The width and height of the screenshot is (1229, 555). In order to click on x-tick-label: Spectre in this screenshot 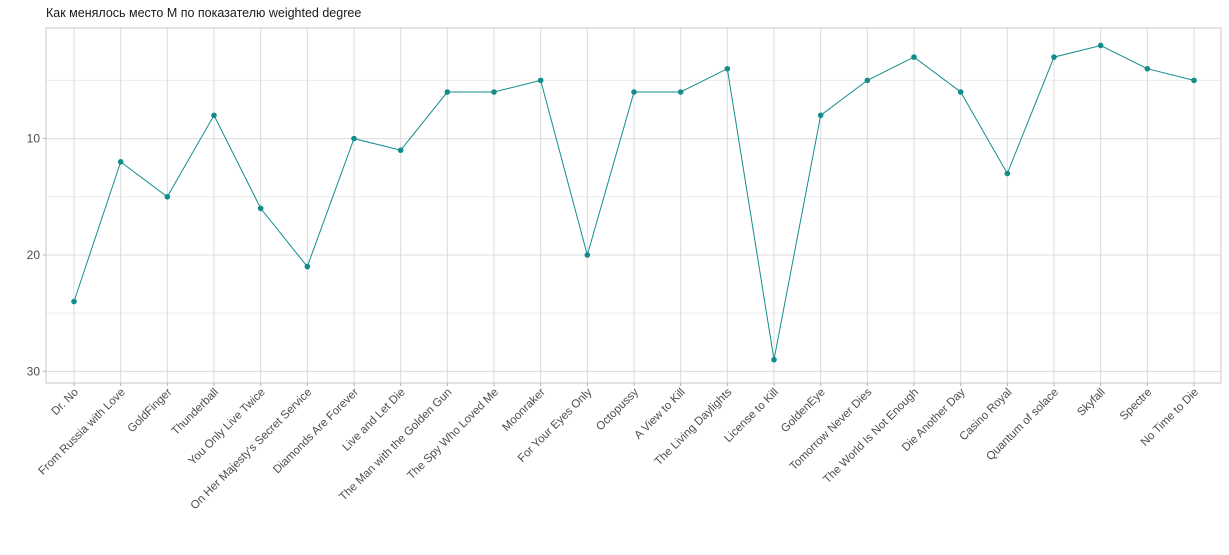, I will do `click(1136, 404)`.